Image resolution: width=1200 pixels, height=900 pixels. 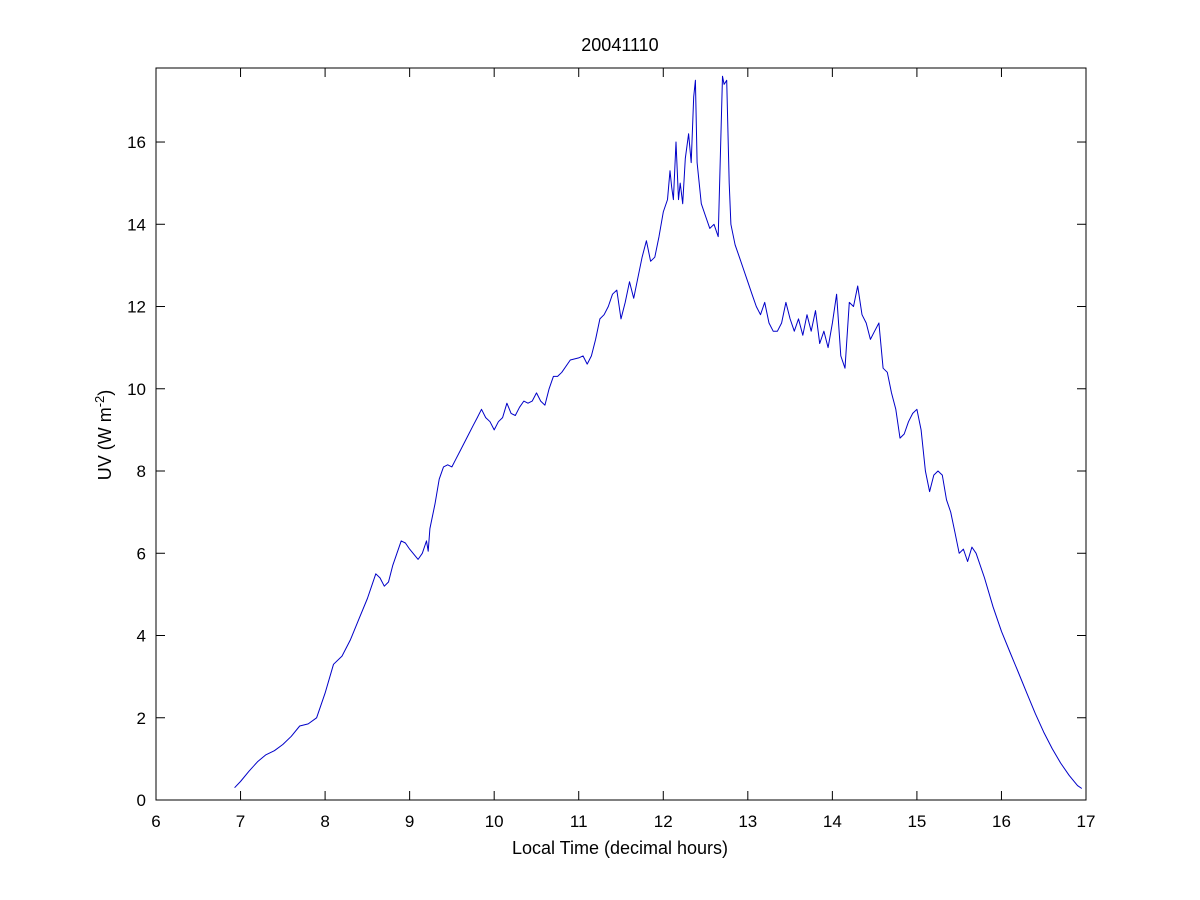 I want to click on x-tick-labels: 6 7 8 9 10 11 12 13 14 15 16 17, so click(x=623, y=821).